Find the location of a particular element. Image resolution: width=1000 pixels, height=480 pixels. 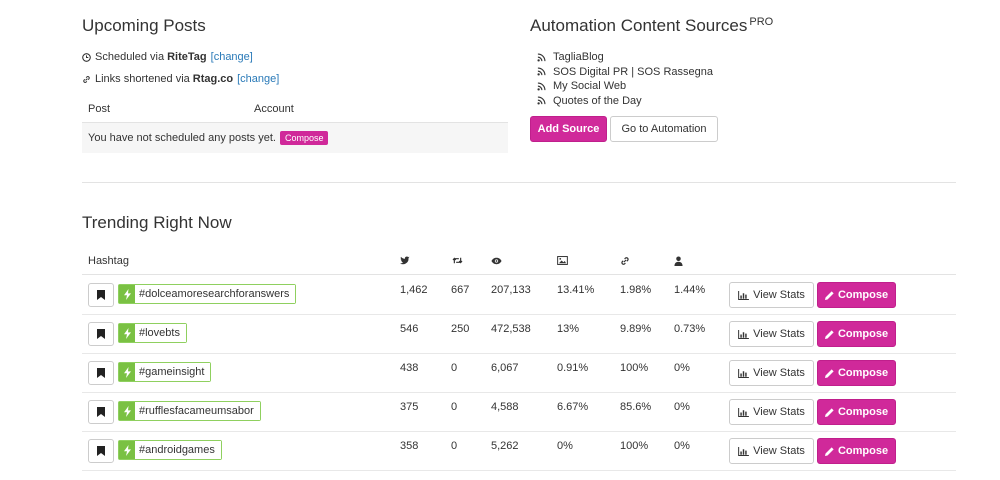

automation-title-text: Automation Content Sources is located at coordinates (639, 25).